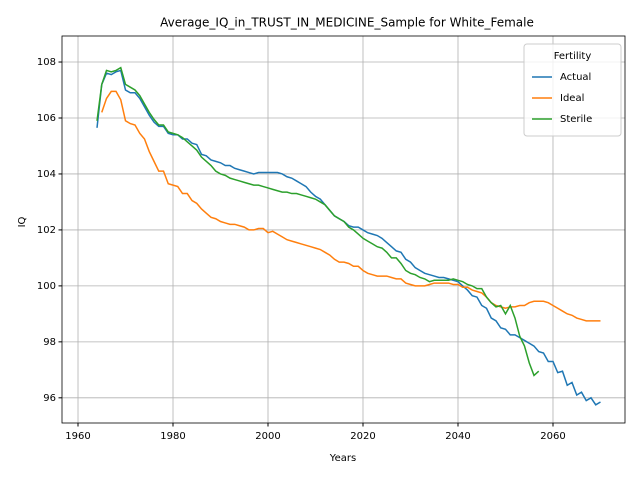 Image resolution: width=640 pixels, height=480 pixels. I want to click on y-tick-label: 98, so click(49, 342).